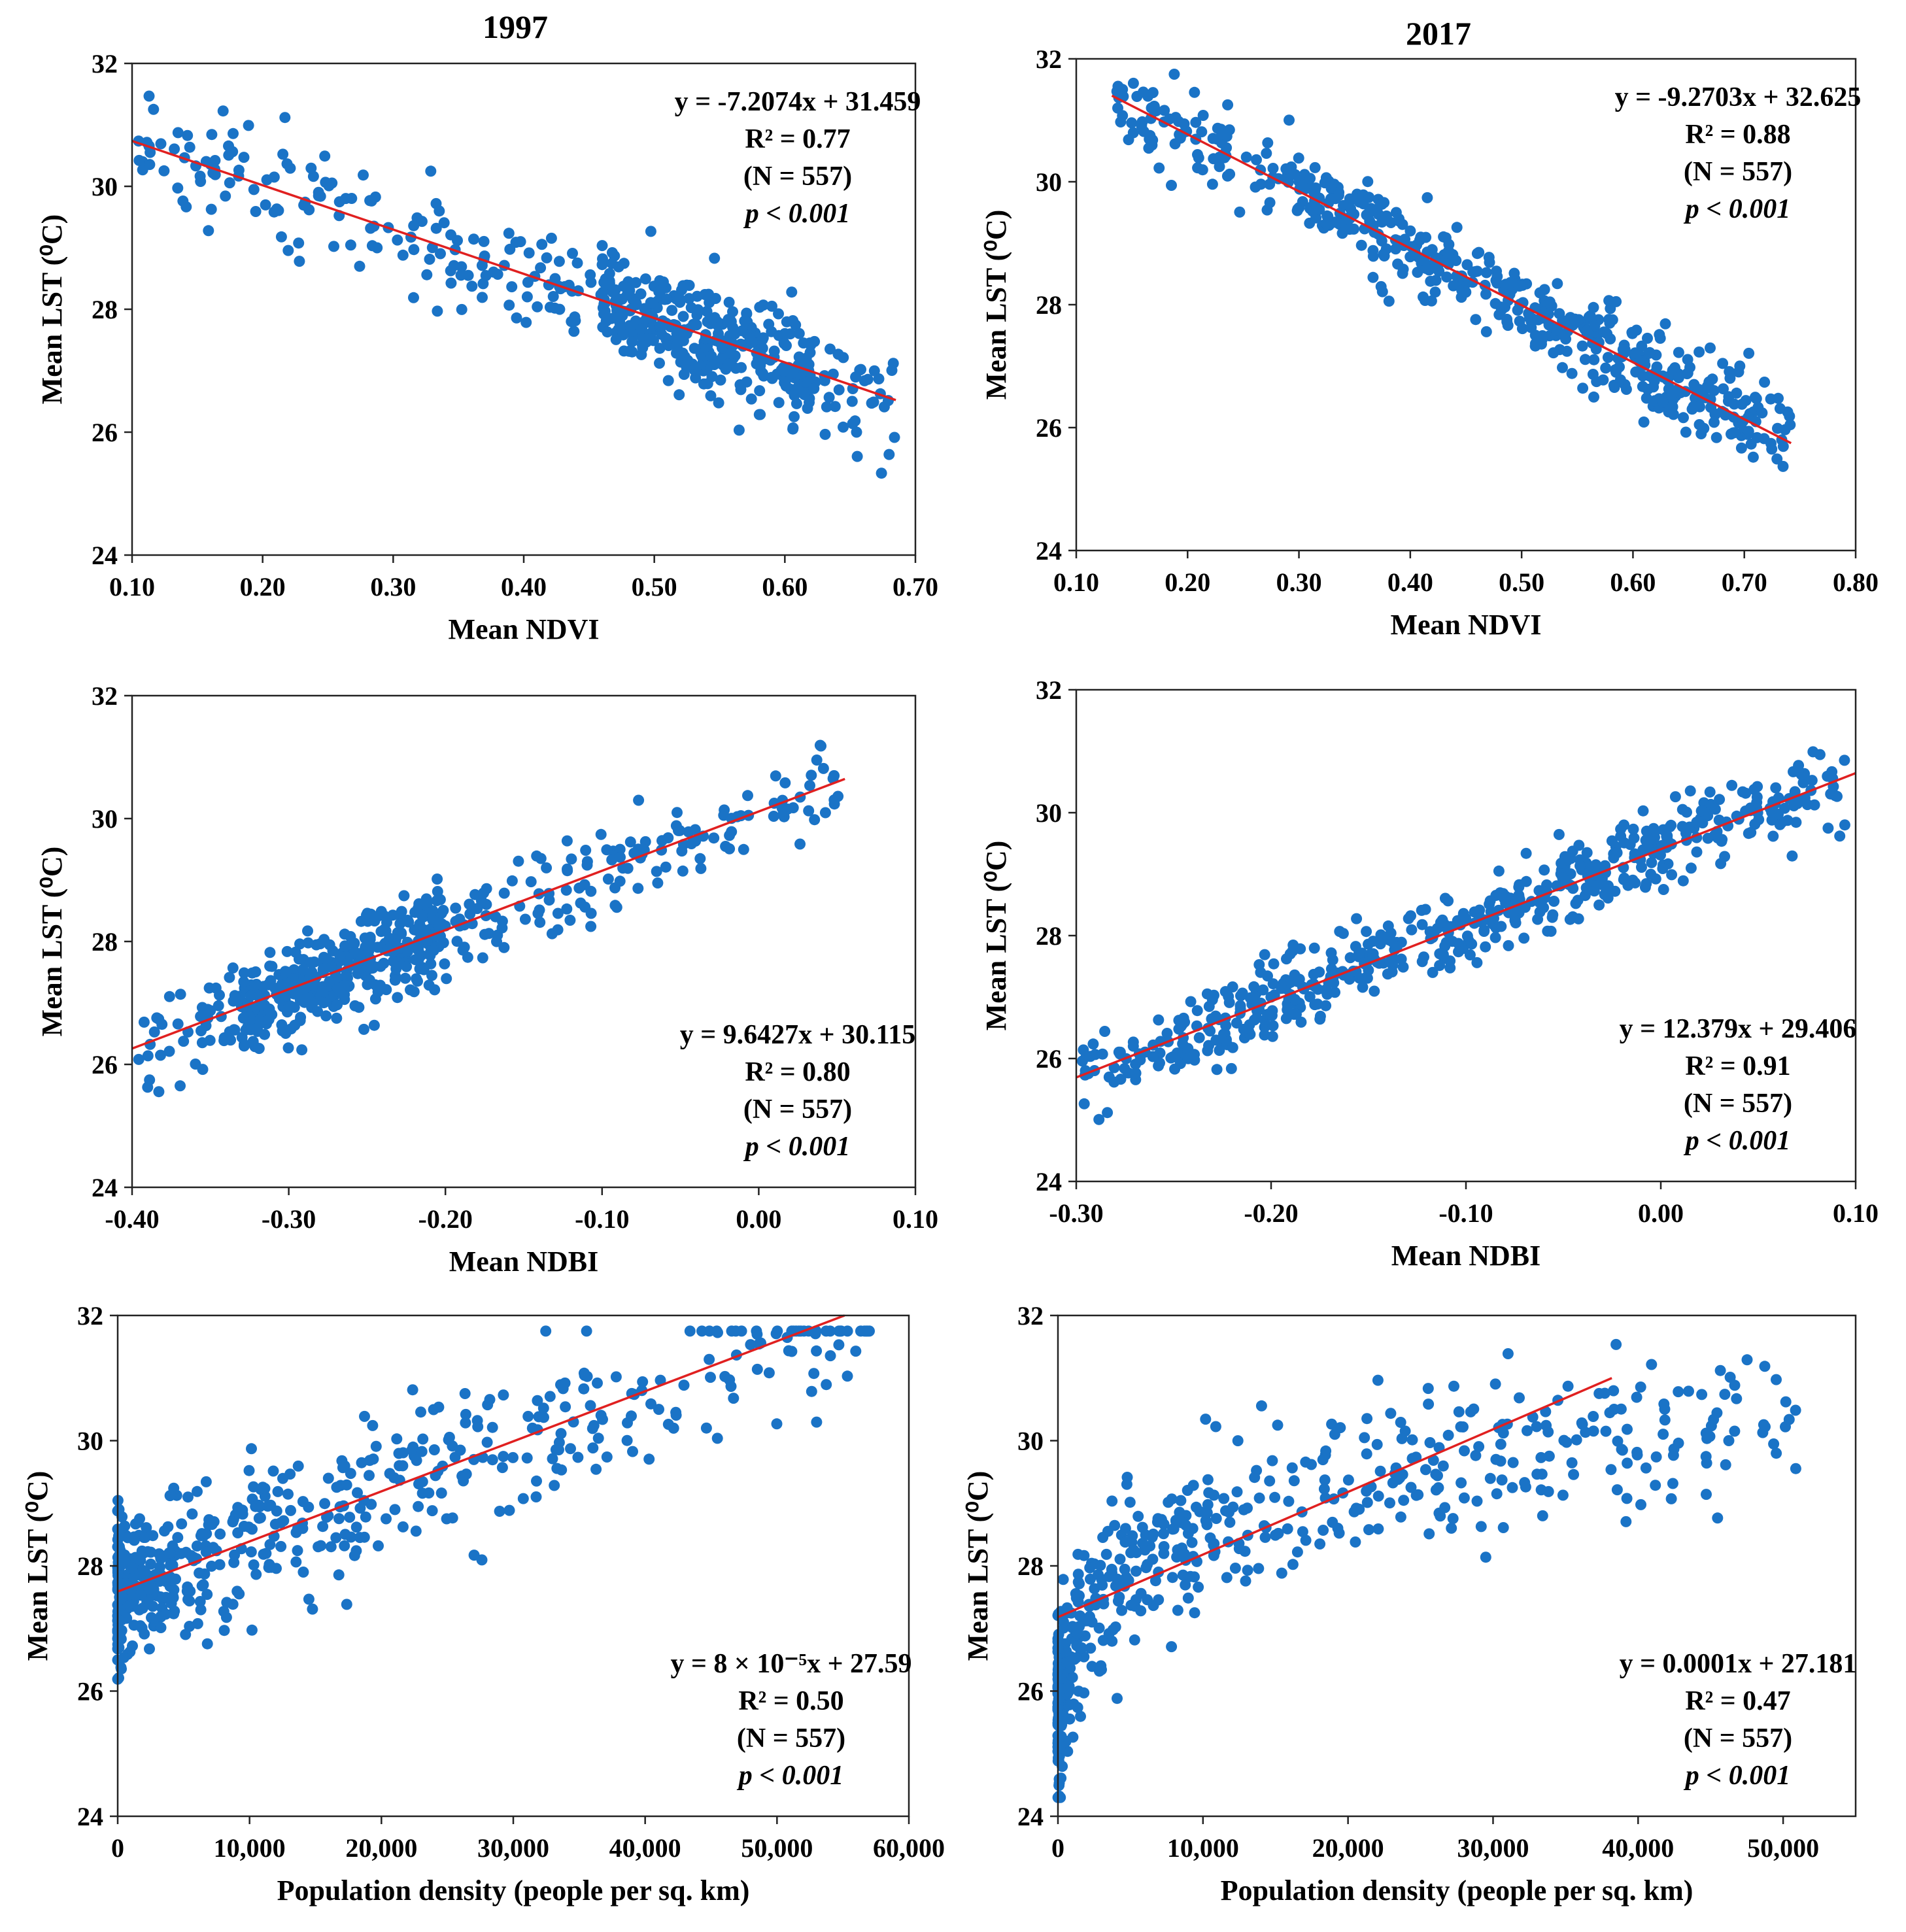 The image size is (1906, 1932). What do you see at coordinates (790, 1776) in the screenshot?
I see `annotation-line: p < 0.001` at bounding box center [790, 1776].